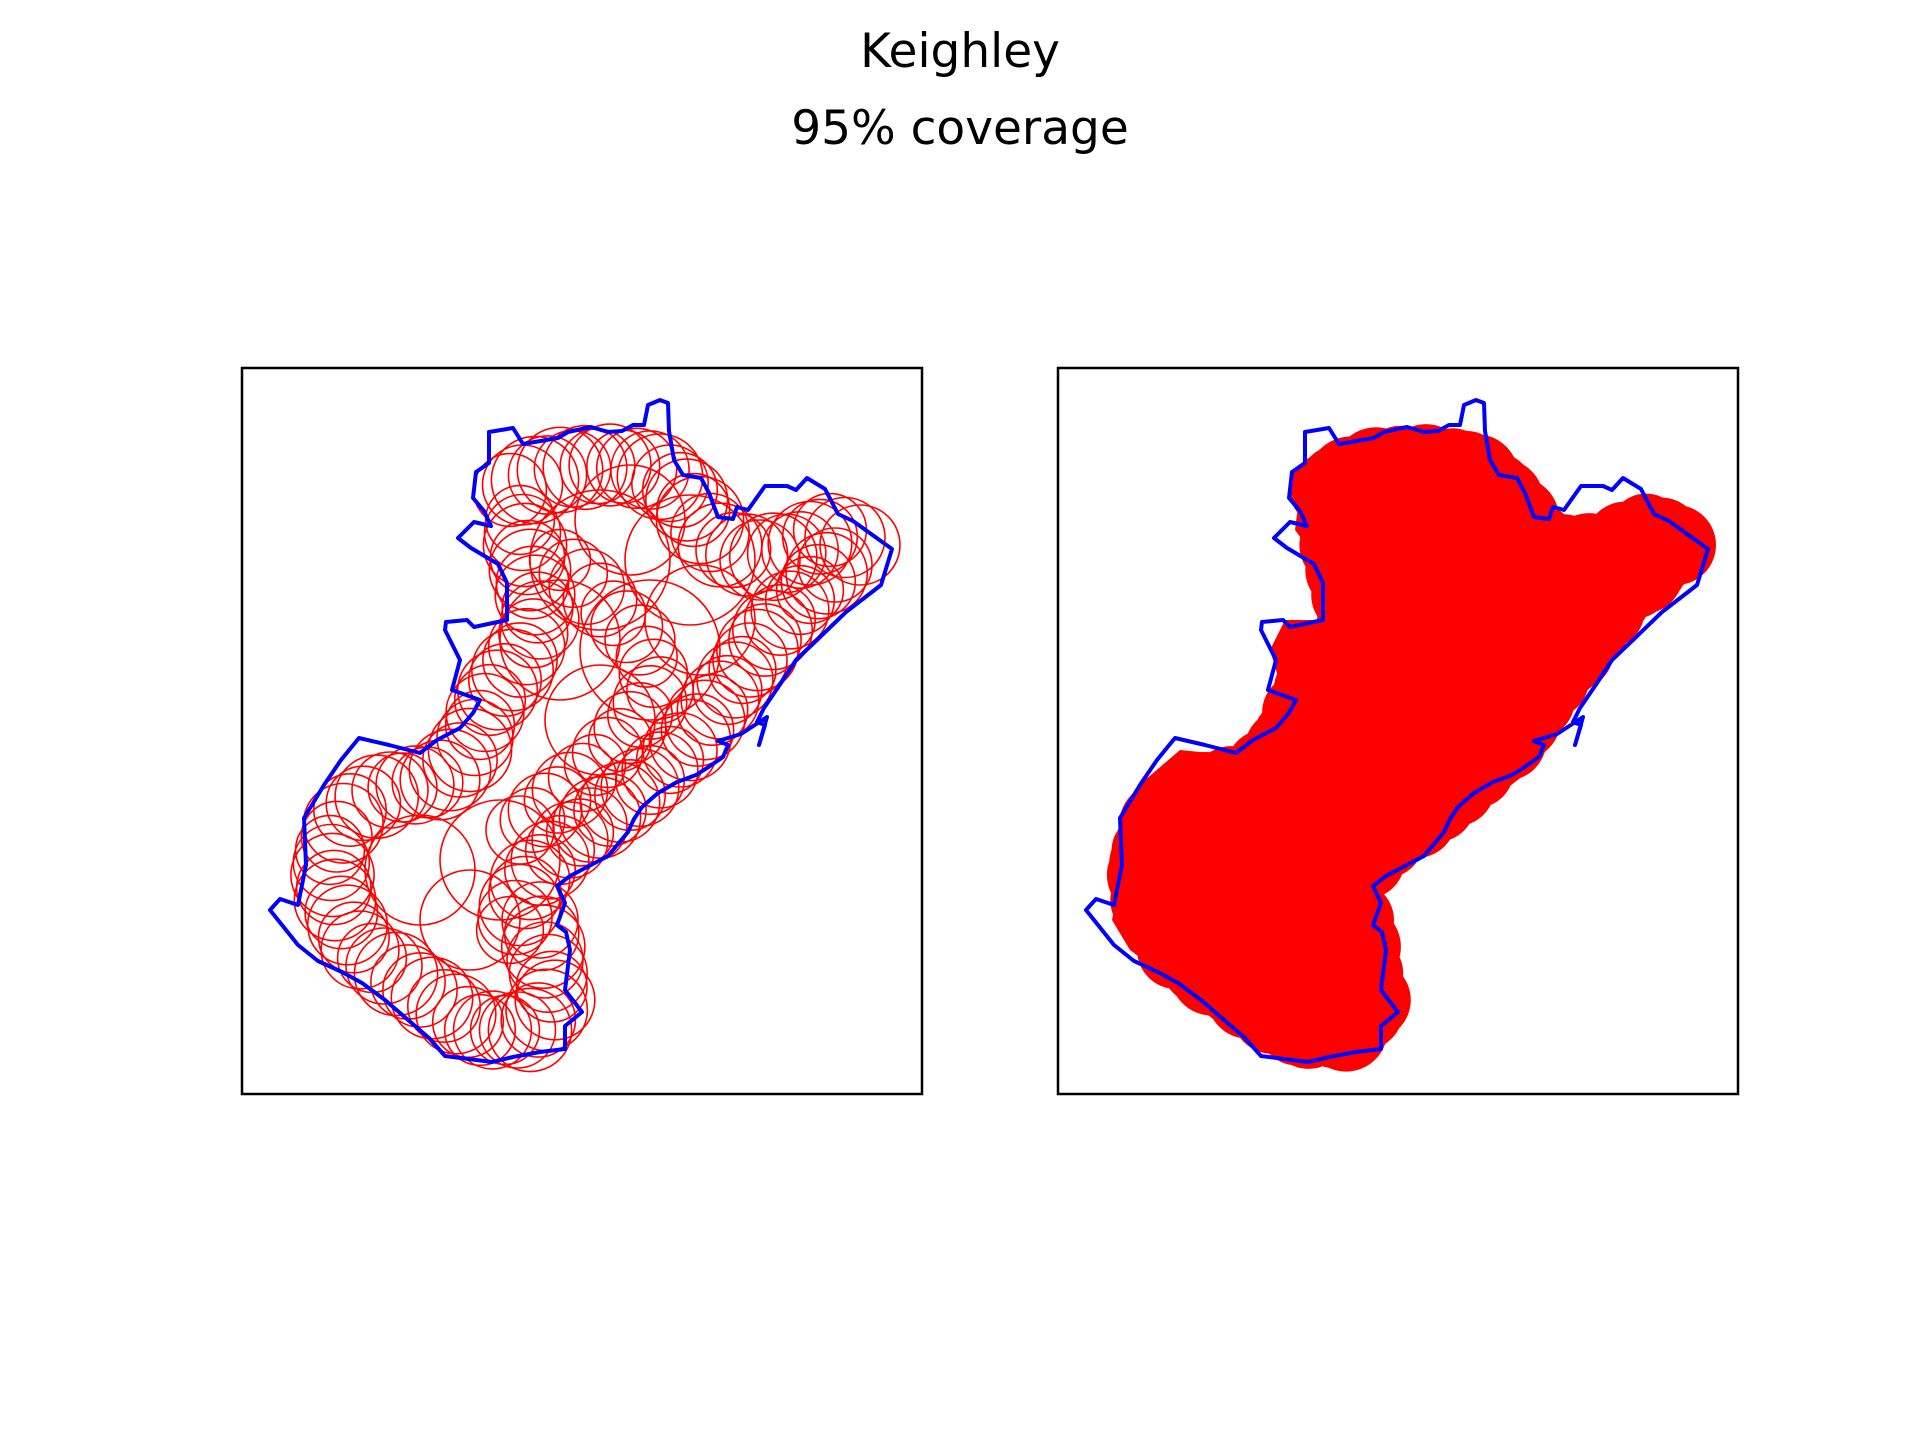  I want to click on figure-title: Keighley, so click(960, 51).